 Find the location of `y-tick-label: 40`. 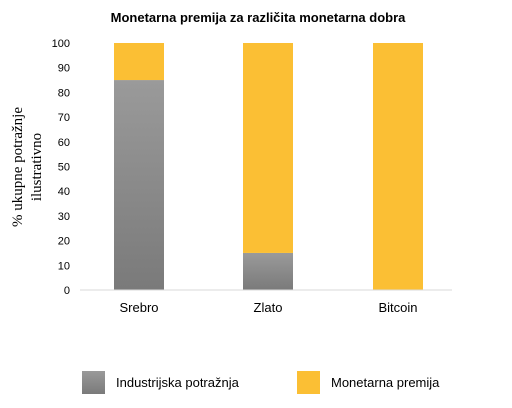

y-tick-label: 40 is located at coordinates (64, 192).